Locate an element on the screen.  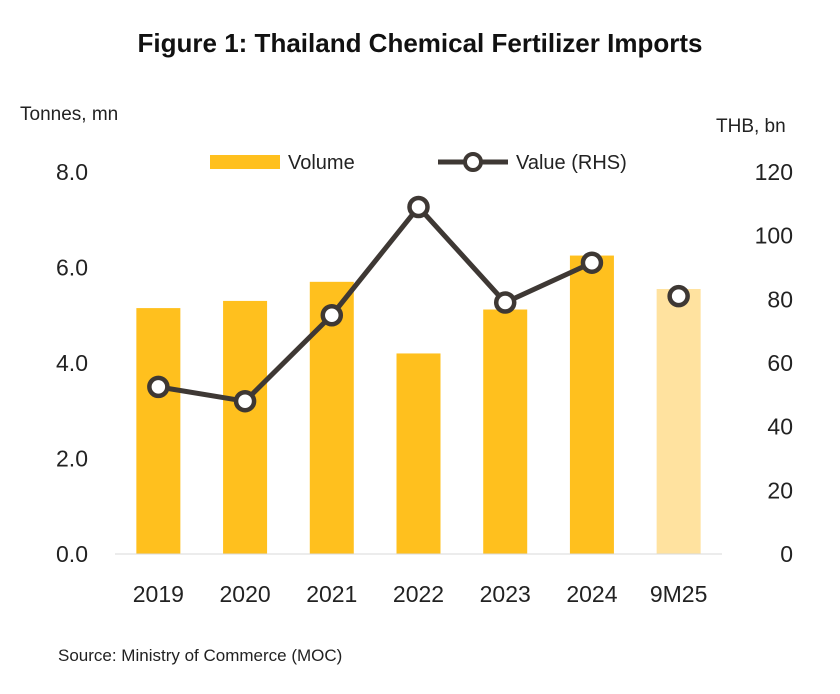
volume-bar-9m25 is located at coordinates (678, 421).